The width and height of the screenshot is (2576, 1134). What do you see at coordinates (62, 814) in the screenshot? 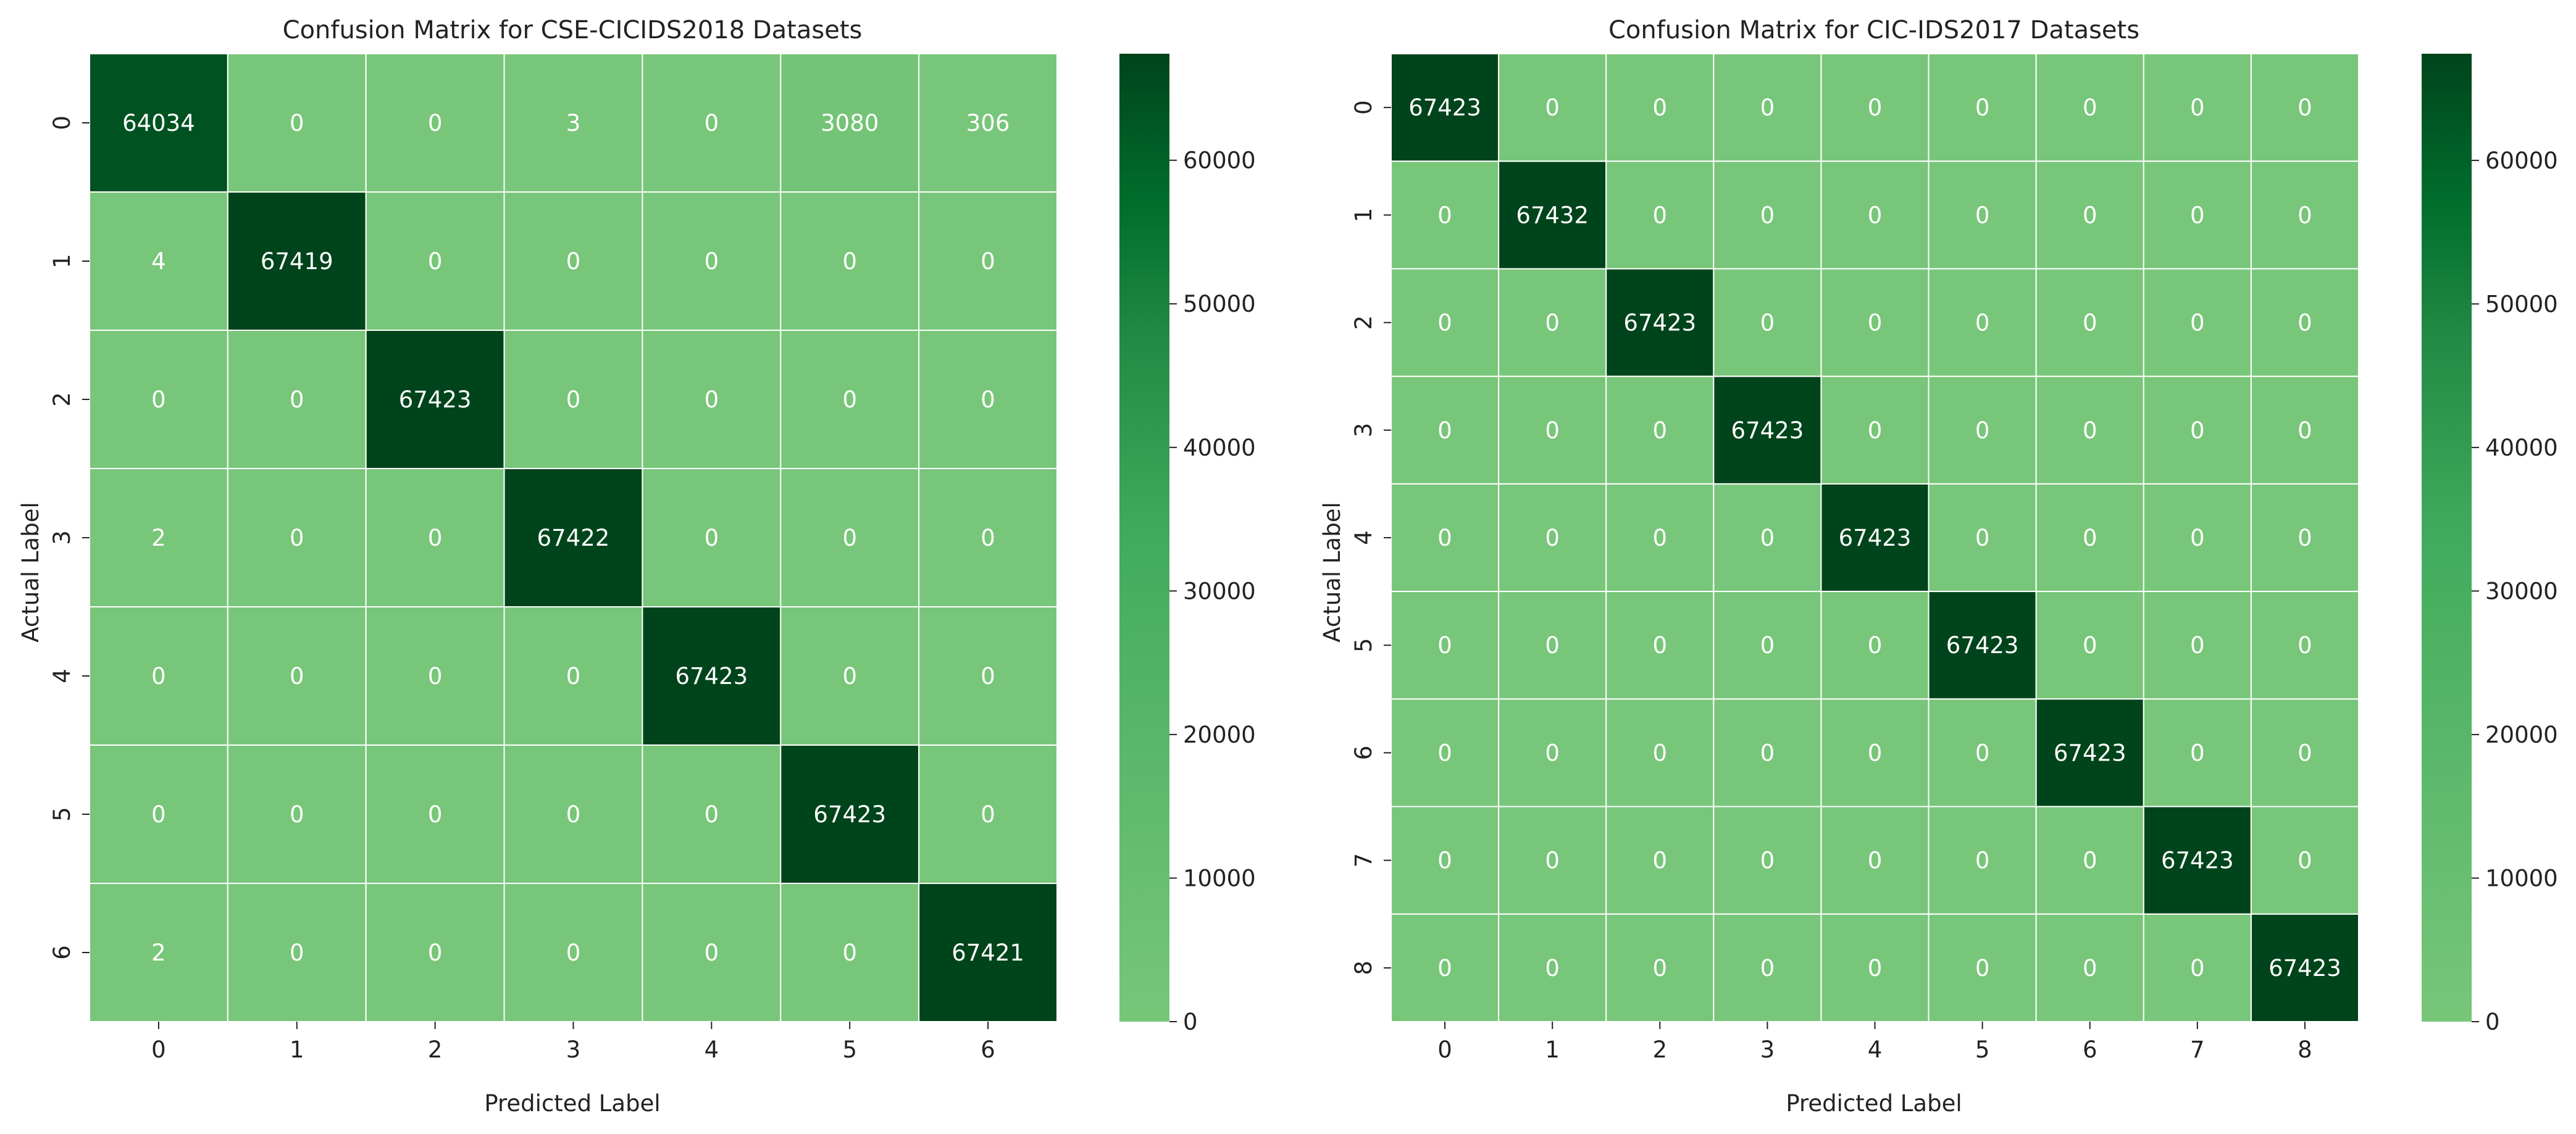
I see `y-tick-label: 5` at bounding box center [62, 814].